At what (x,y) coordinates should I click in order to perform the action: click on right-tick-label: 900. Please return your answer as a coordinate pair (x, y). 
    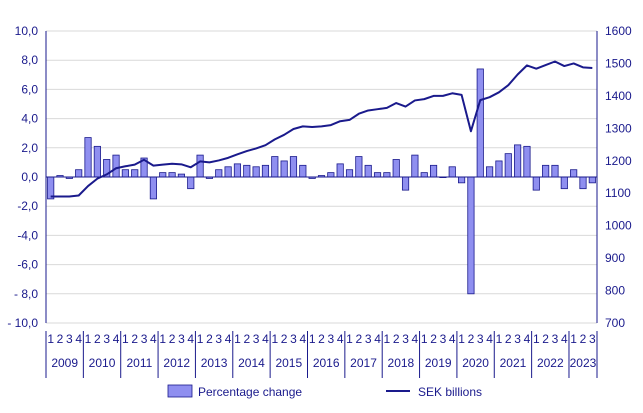
    Looking at the image, I should click on (615, 258).